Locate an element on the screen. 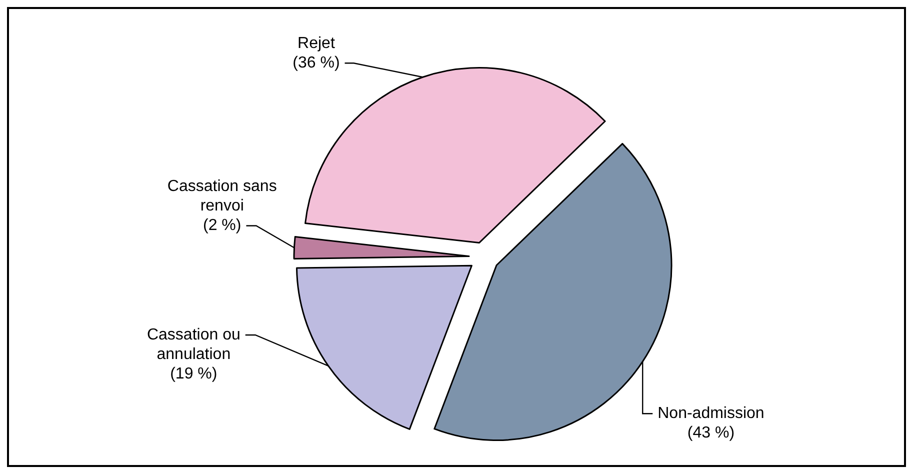  slice-label: Non-admission is located at coordinates (711, 413).